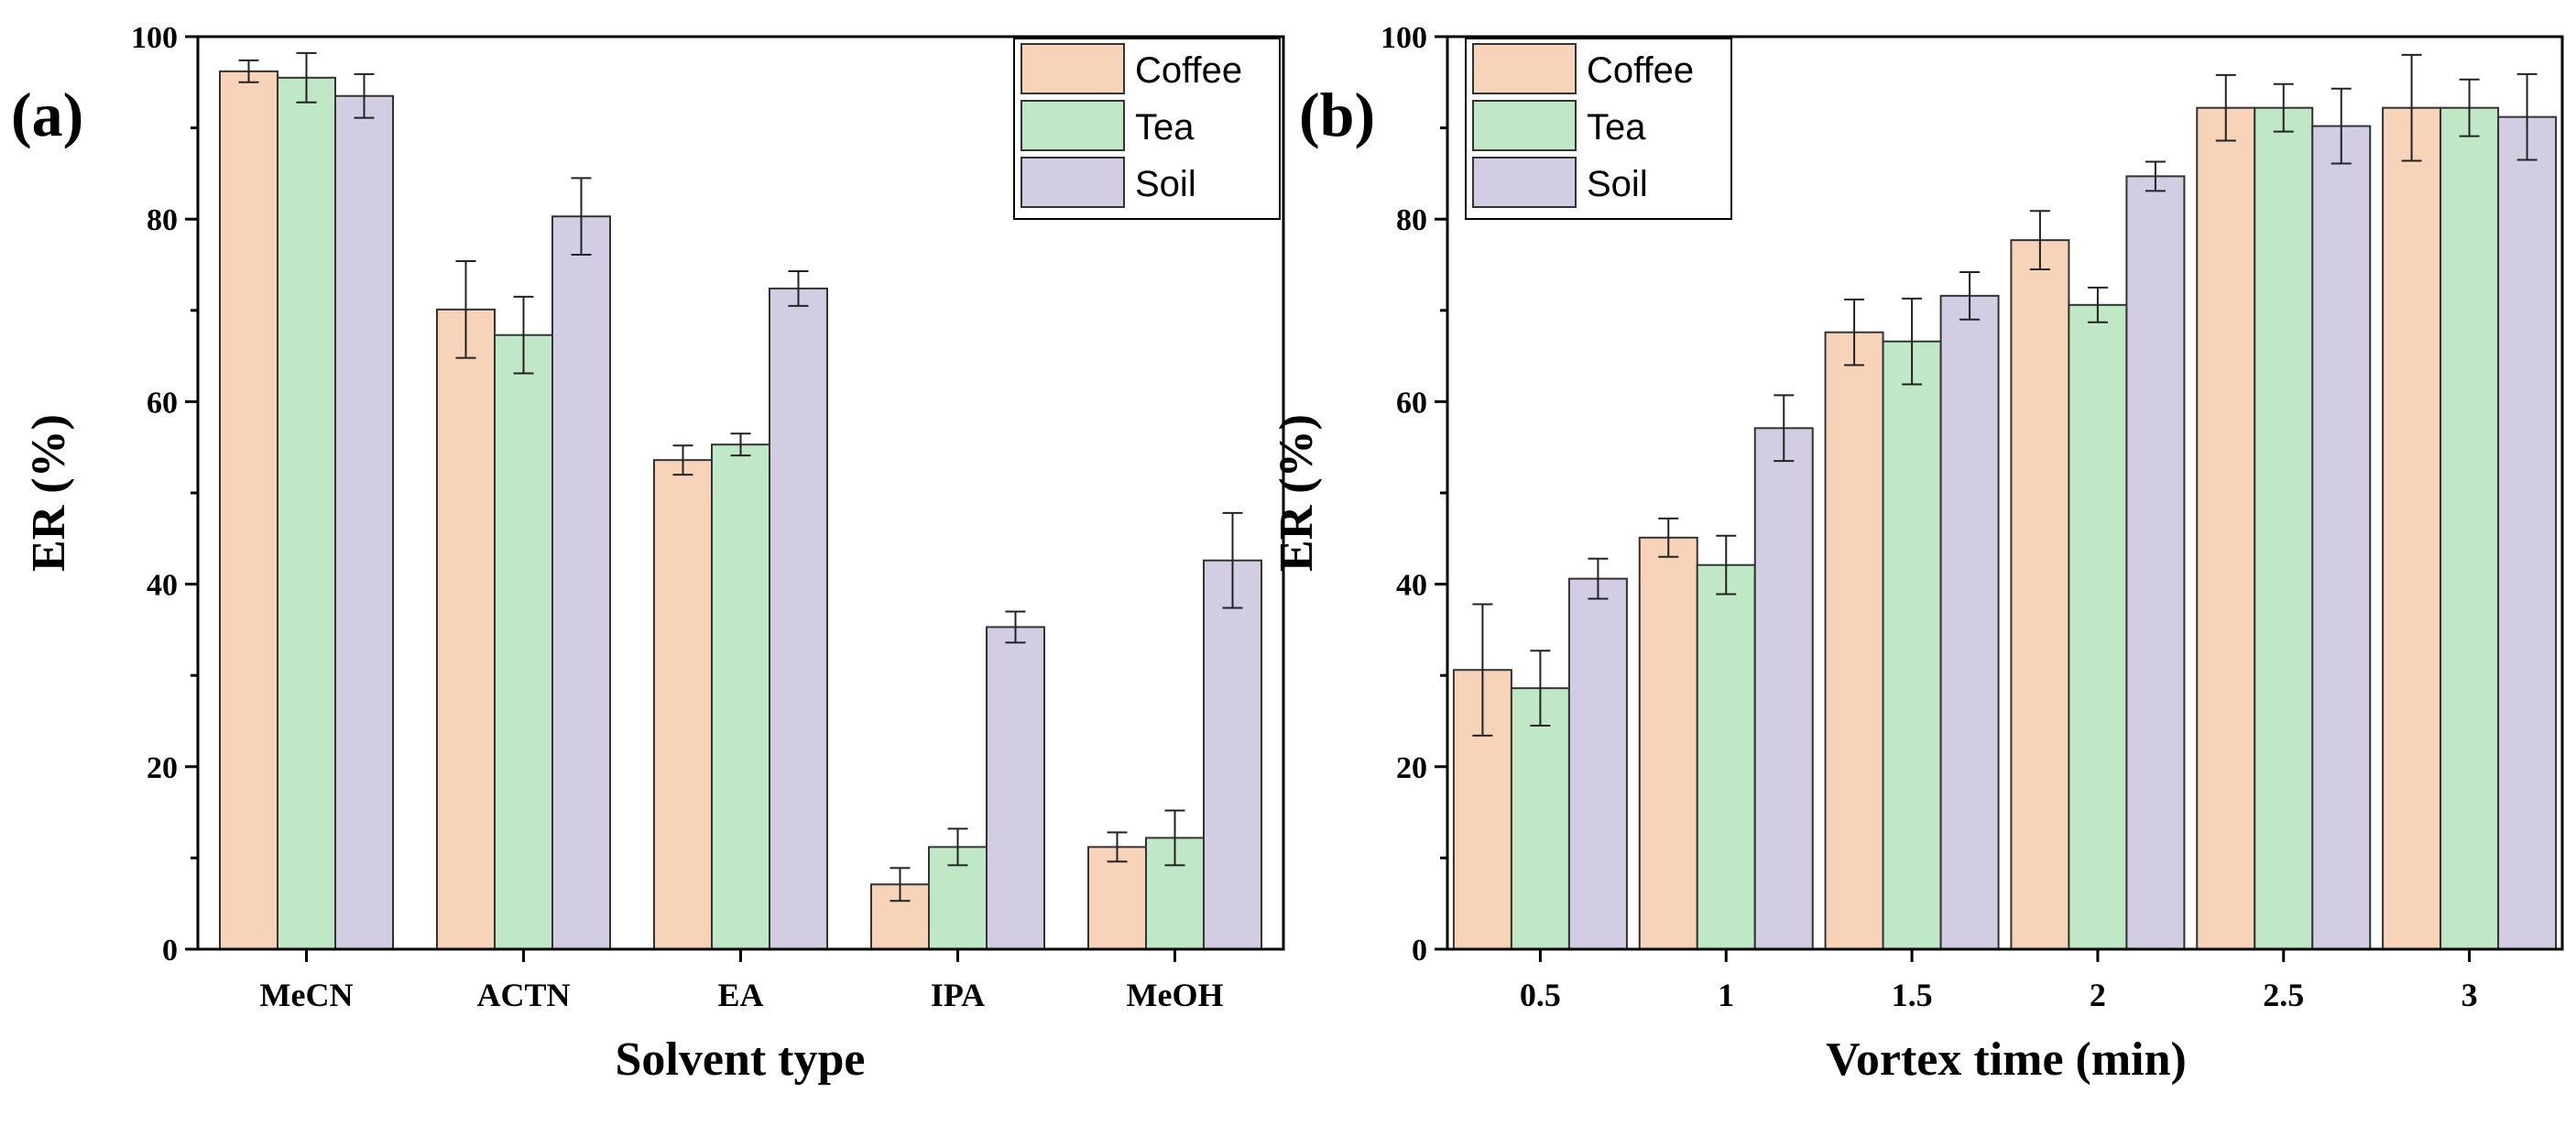 This screenshot has width=2576, height=1126. I want to click on bar-soil-ipa, so click(1016, 788).